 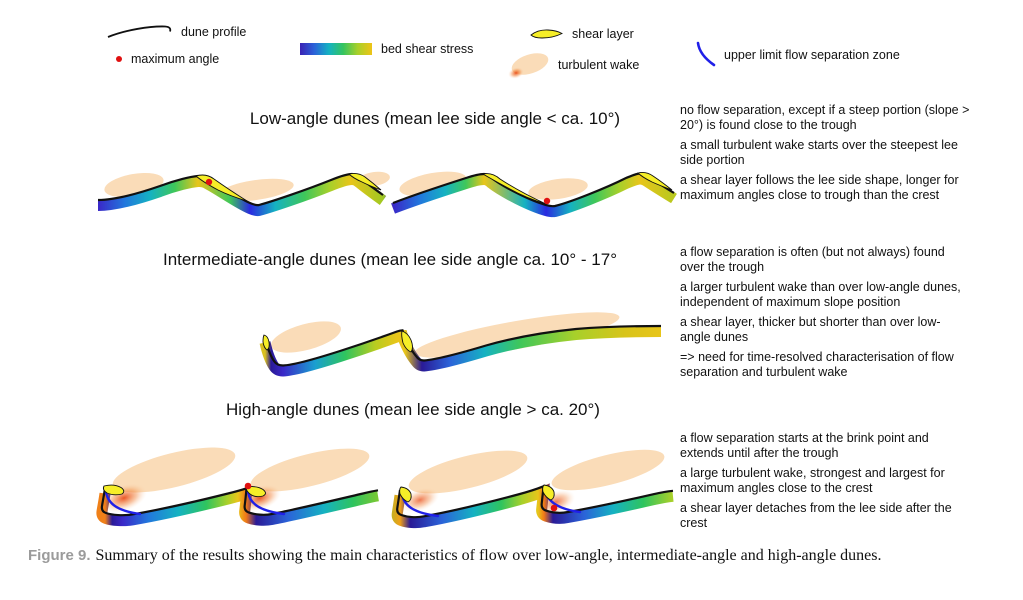 I want to click on intermediate-angle-dunes-illustration, so click(x=460, y=344).